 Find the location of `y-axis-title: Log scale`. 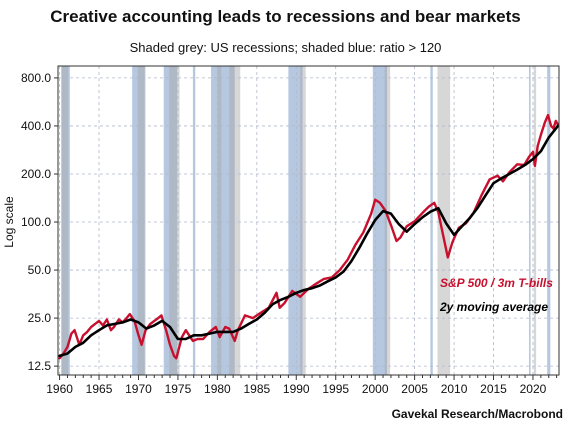

y-axis-title: Log scale is located at coordinates (9, 222).